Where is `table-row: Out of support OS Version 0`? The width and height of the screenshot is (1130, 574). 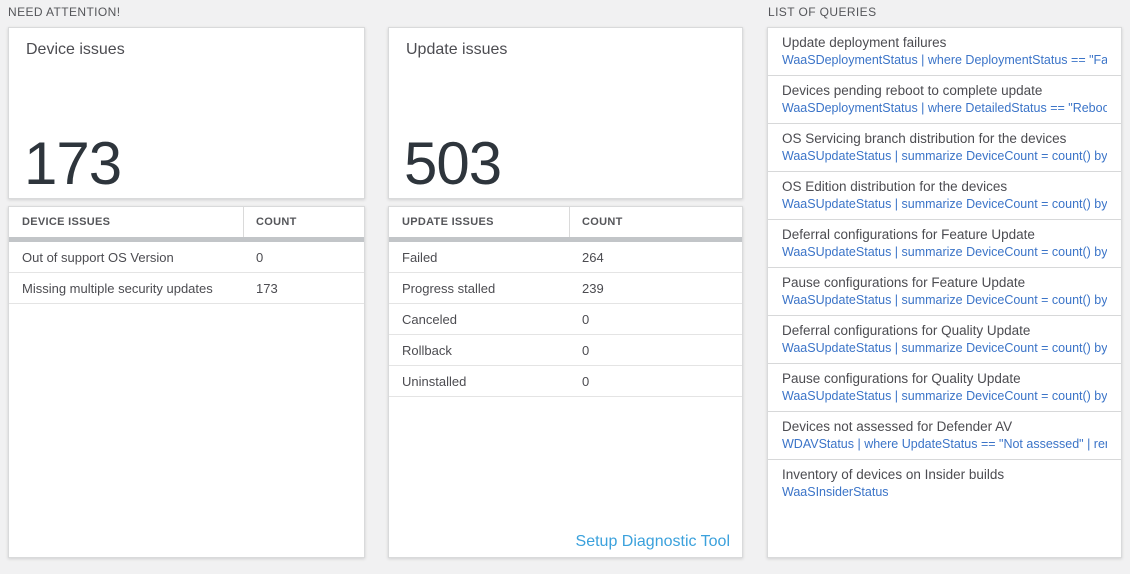
table-row: Out of support OS Version 0 is located at coordinates (186, 257).